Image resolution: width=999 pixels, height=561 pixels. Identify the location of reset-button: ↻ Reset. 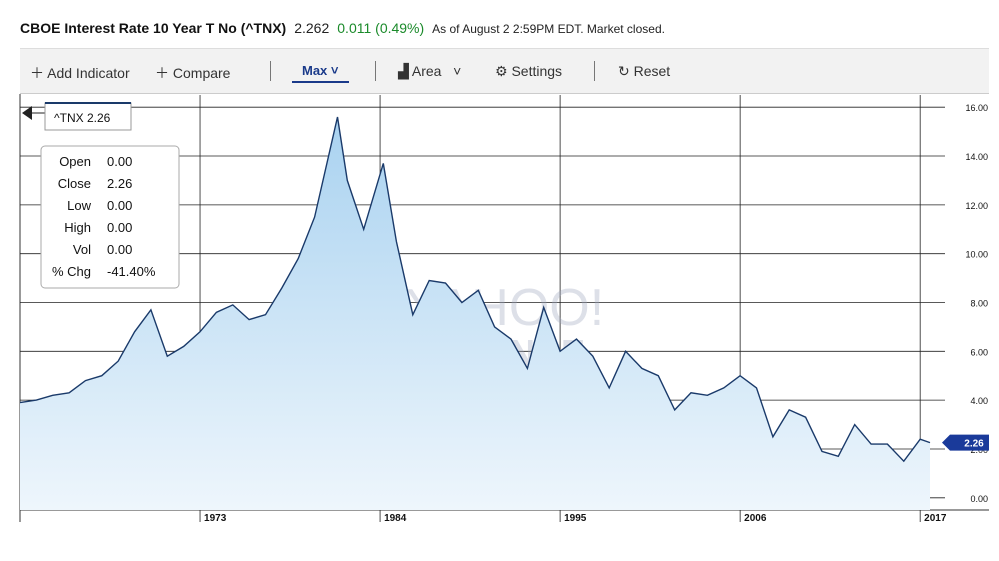
(644, 71).